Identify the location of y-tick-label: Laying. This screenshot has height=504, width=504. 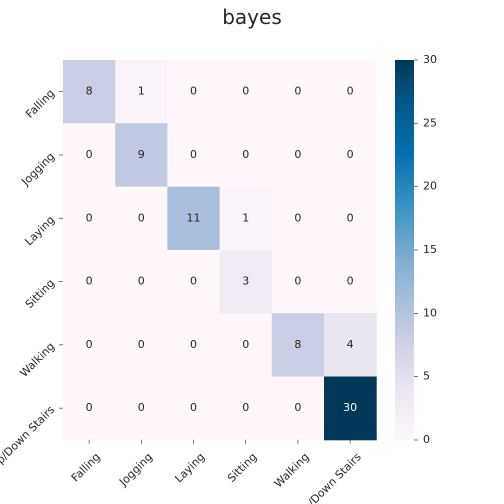
(39, 230).